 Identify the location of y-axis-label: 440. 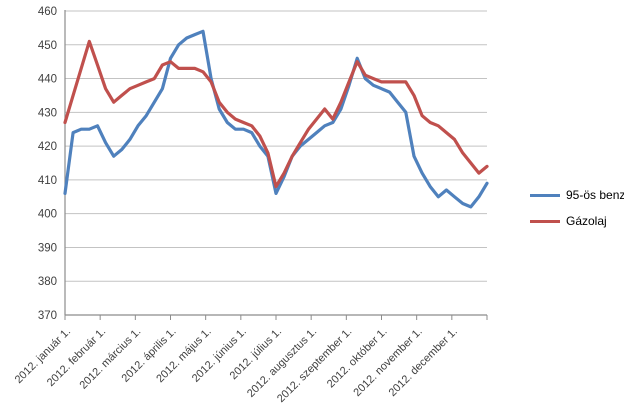
(47, 80).